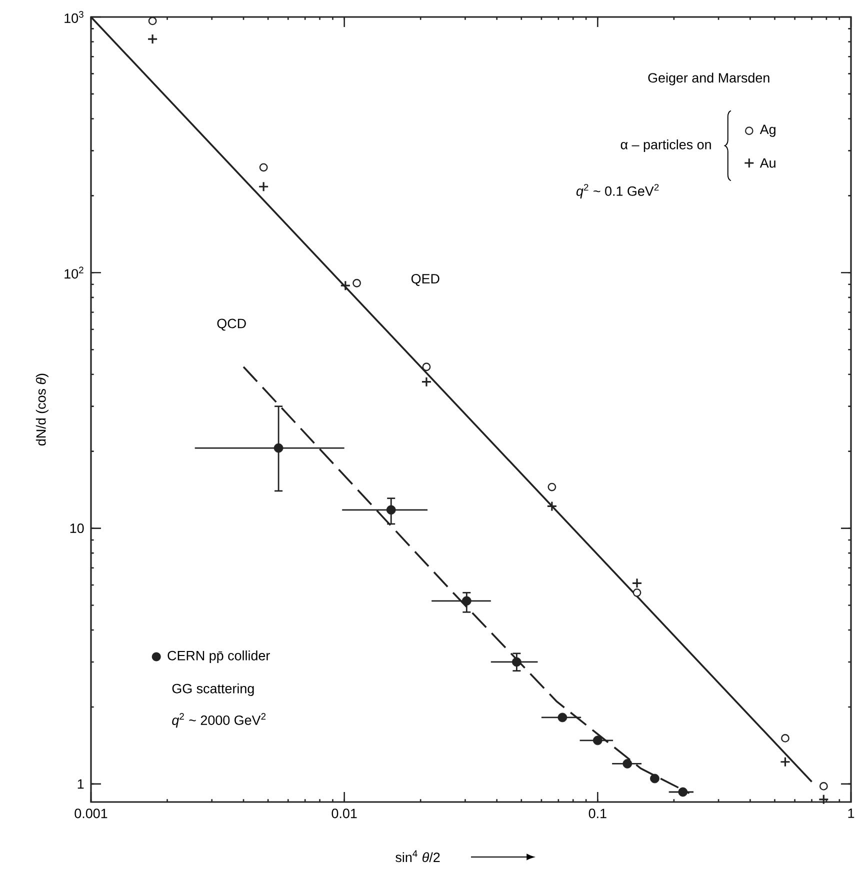  Describe the element at coordinates (768, 163) in the screenshot. I see `legend-label: Au` at that location.